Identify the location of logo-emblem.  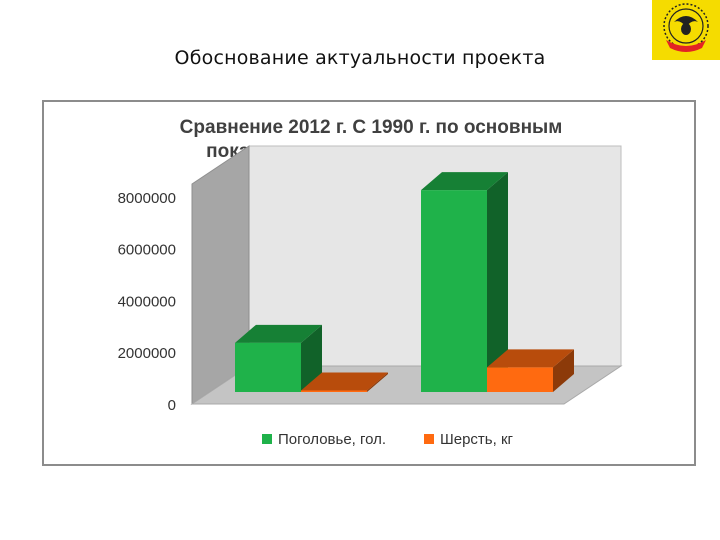
(686, 30).